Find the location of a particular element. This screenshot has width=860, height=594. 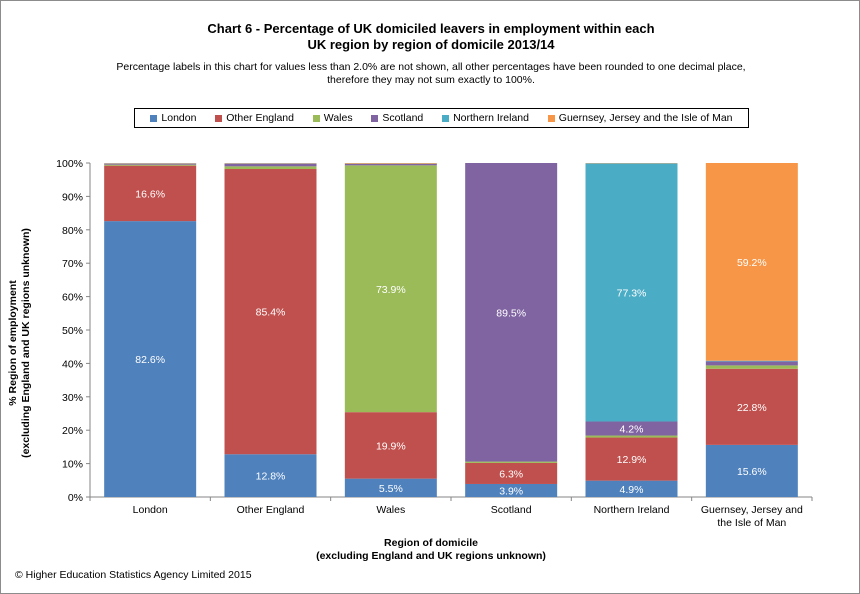

y-tick-label: 70% is located at coordinates (72, 264).